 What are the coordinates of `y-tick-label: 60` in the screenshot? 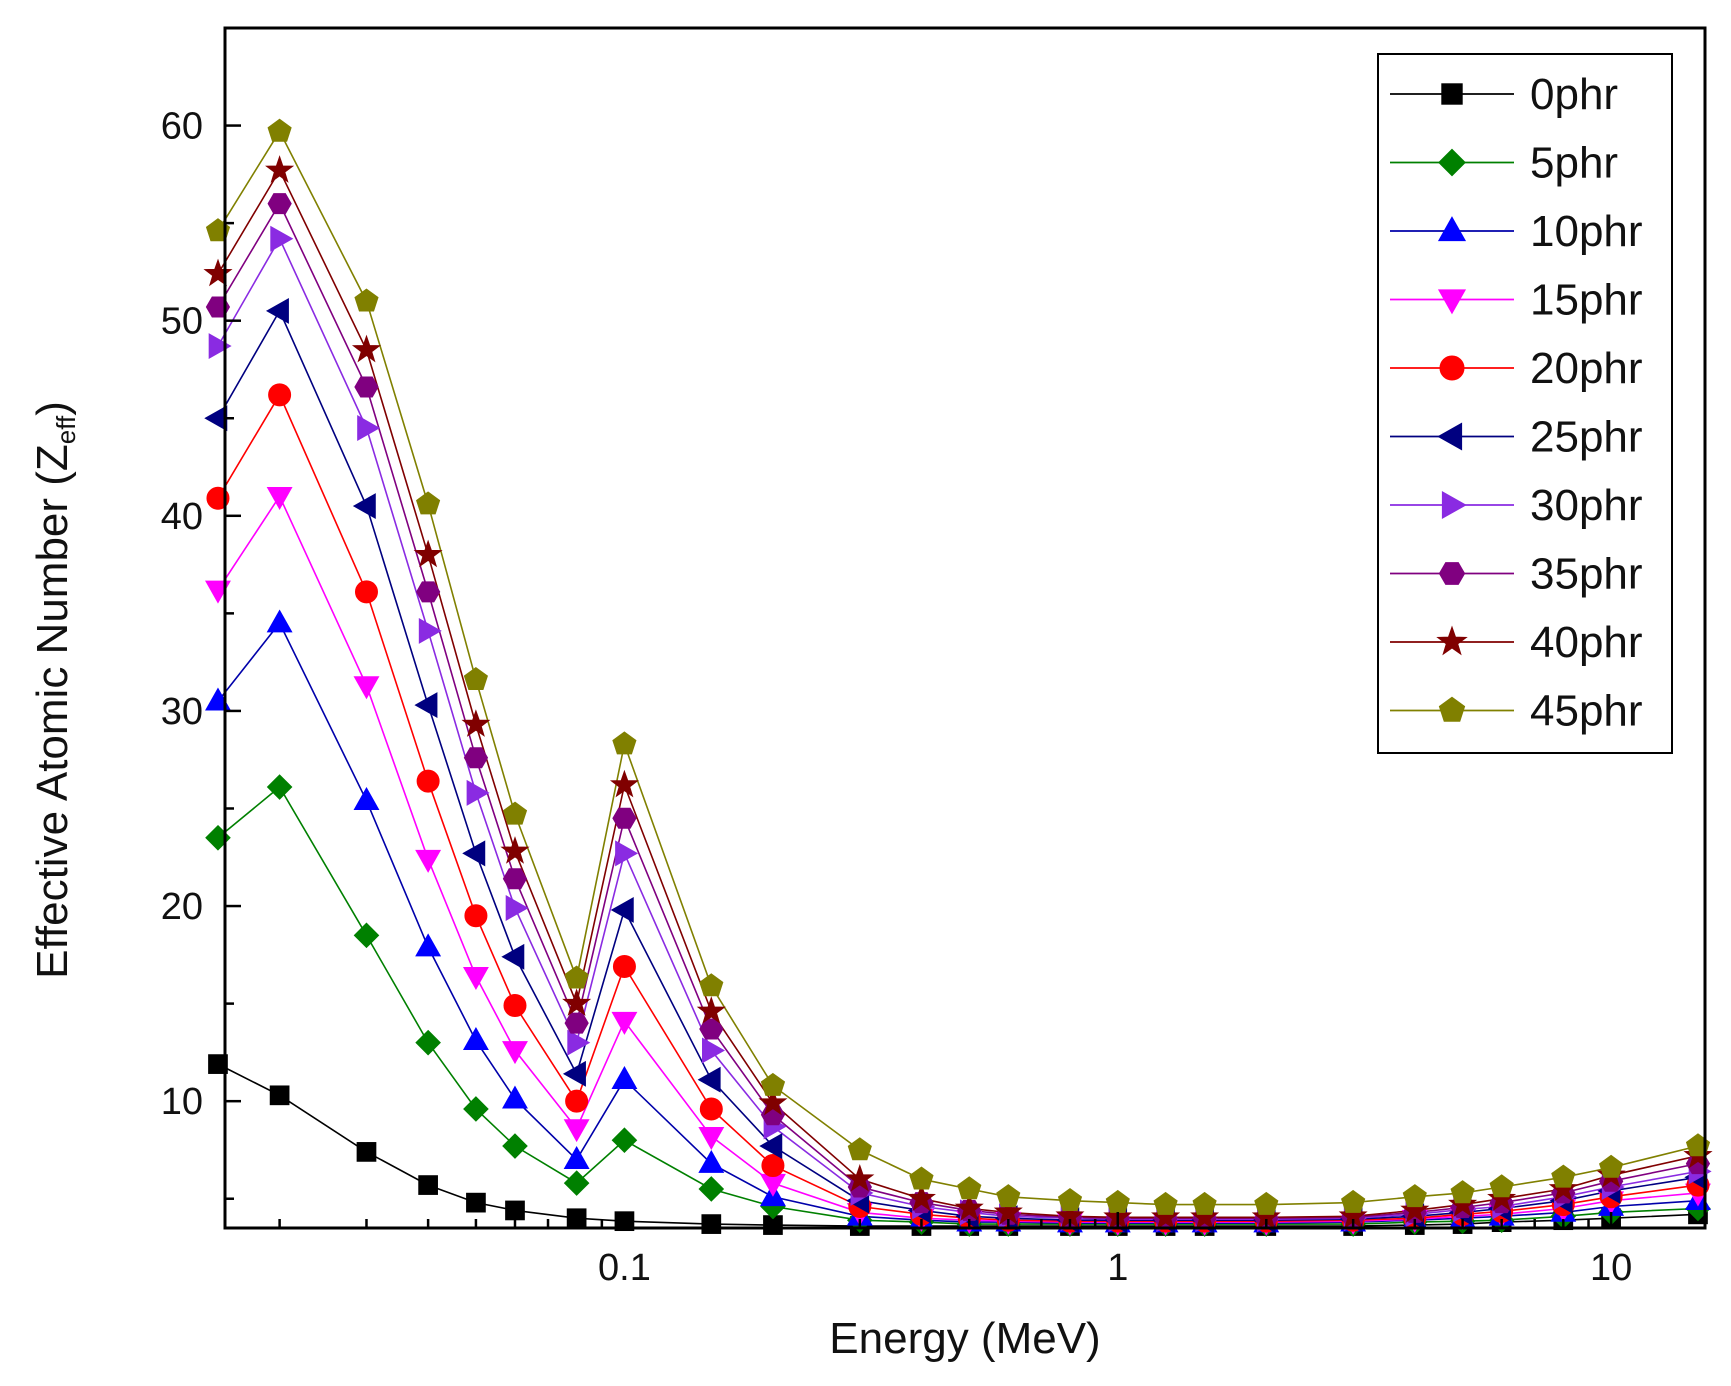 It's located at (182, 127).